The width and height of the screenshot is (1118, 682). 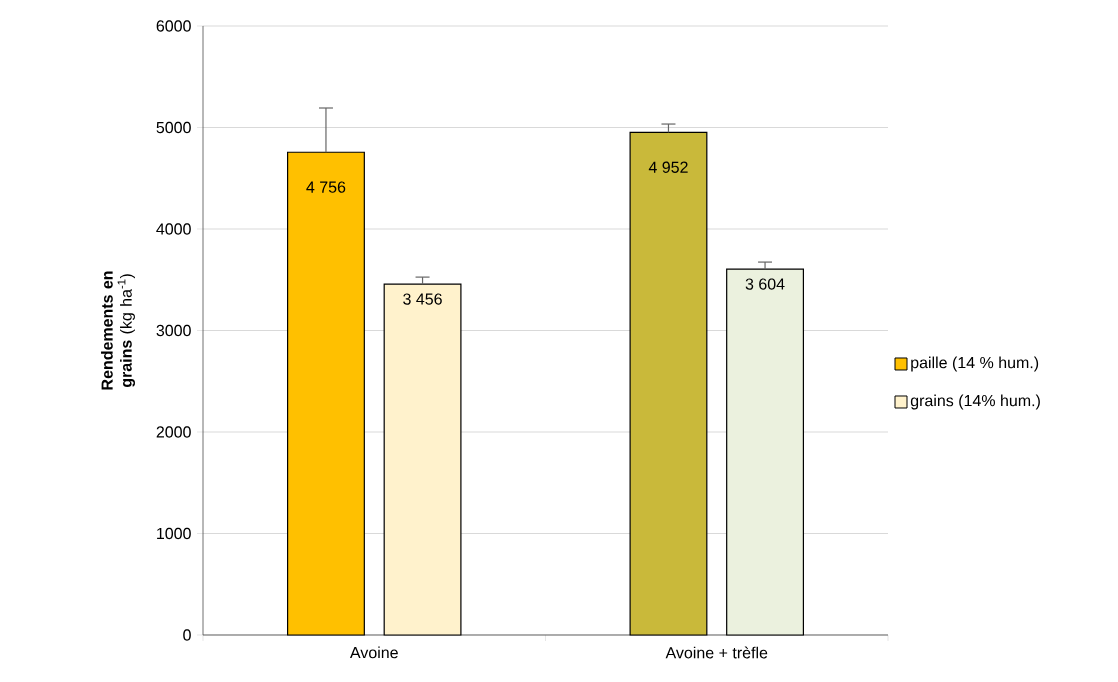 I want to click on legend-label: paille (14 % hum.), so click(x=975, y=364).